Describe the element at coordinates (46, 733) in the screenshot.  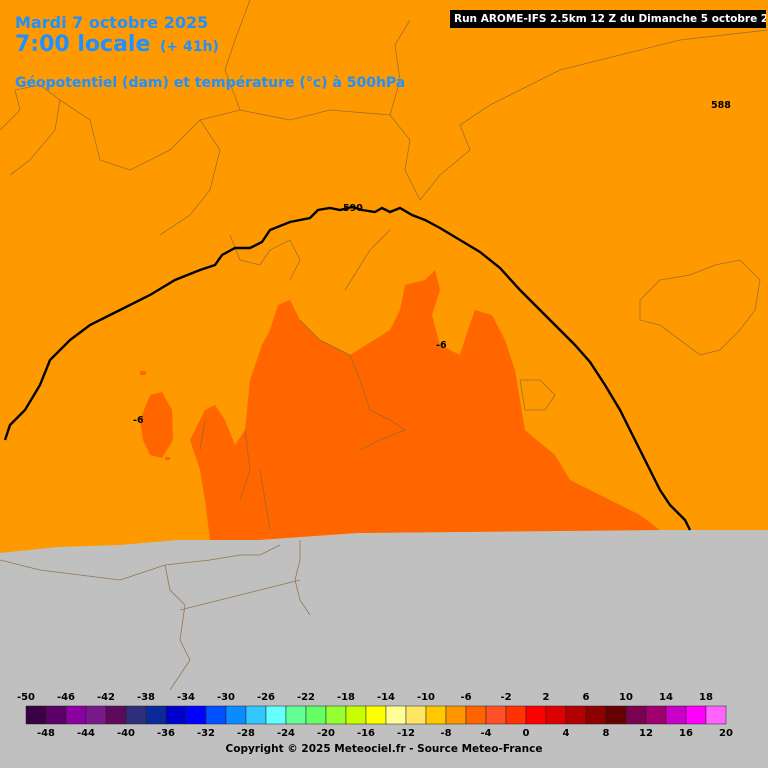
I see `legend-bottom-label: -48` at that location.